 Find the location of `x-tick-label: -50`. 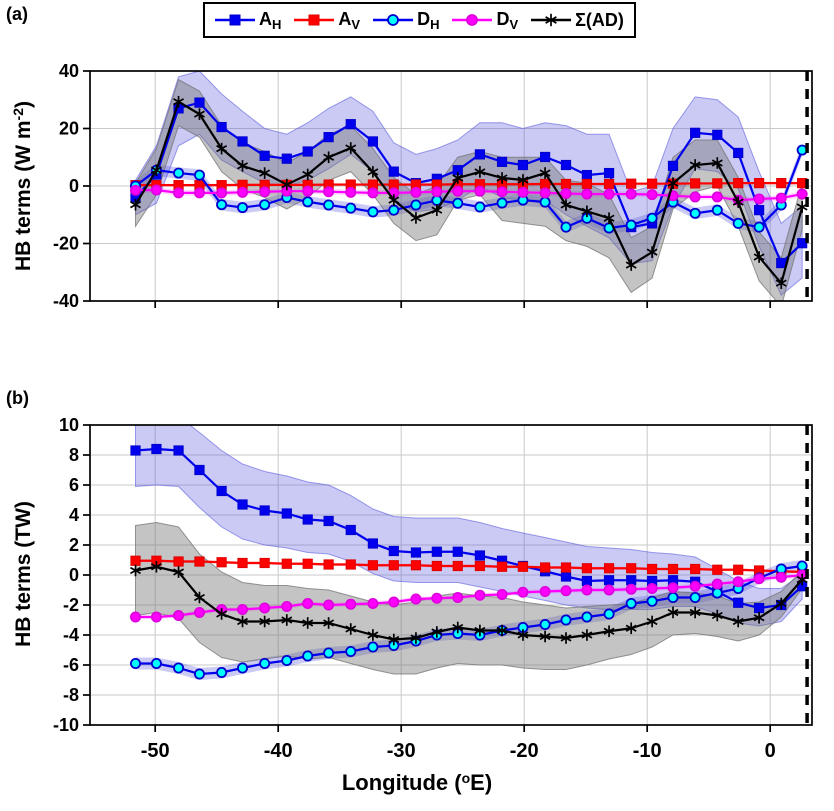

x-tick-label: -50 is located at coordinates (155, 751).